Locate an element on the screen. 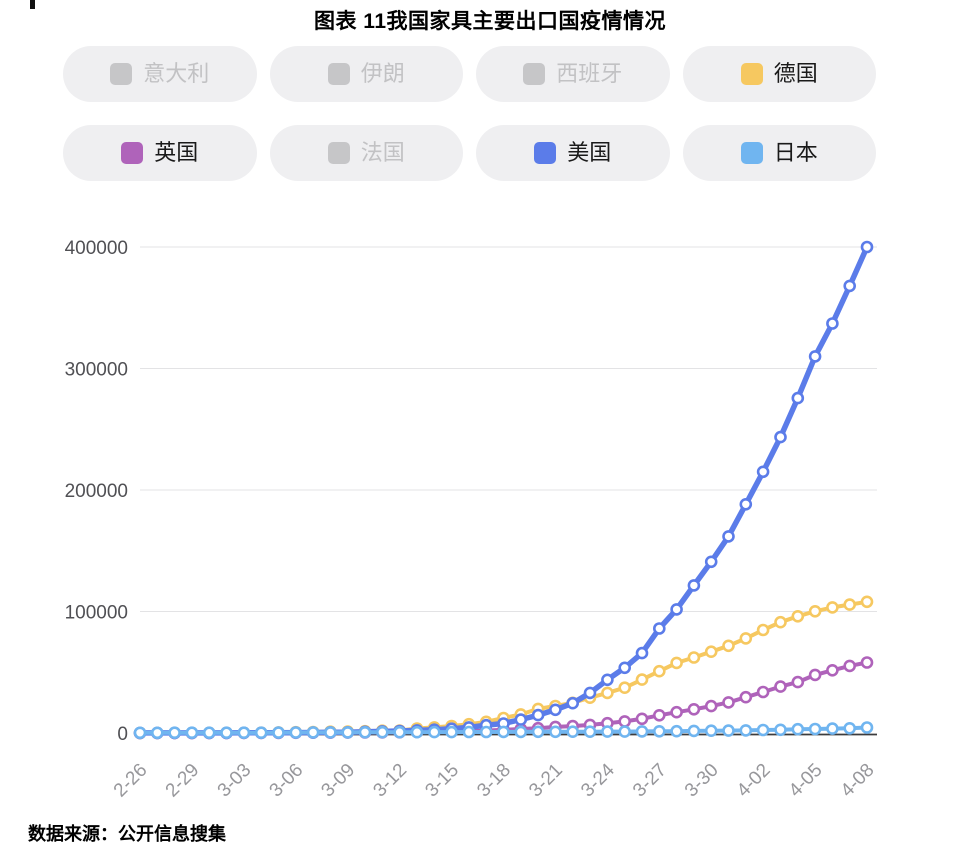 The width and height of the screenshot is (980, 860). svg-text: 100000 is located at coordinates (96, 613).